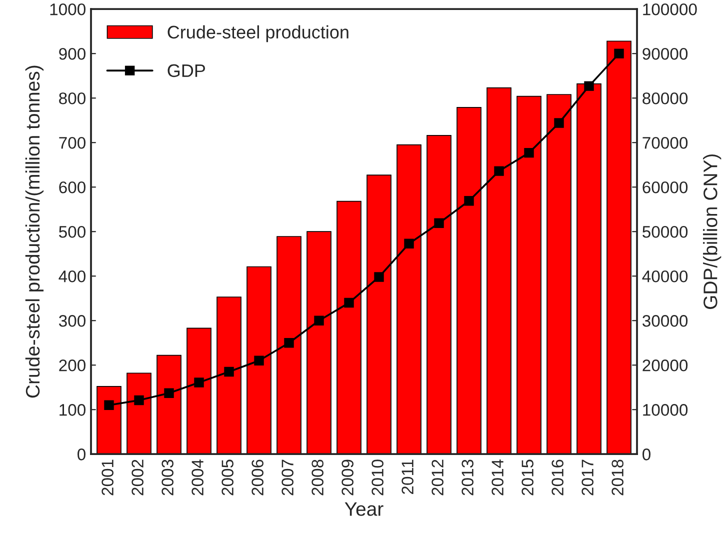 The width and height of the screenshot is (728, 533). What do you see at coordinates (198, 477) in the screenshot?
I see `x-tick-label: 2004` at bounding box center [198, 477].